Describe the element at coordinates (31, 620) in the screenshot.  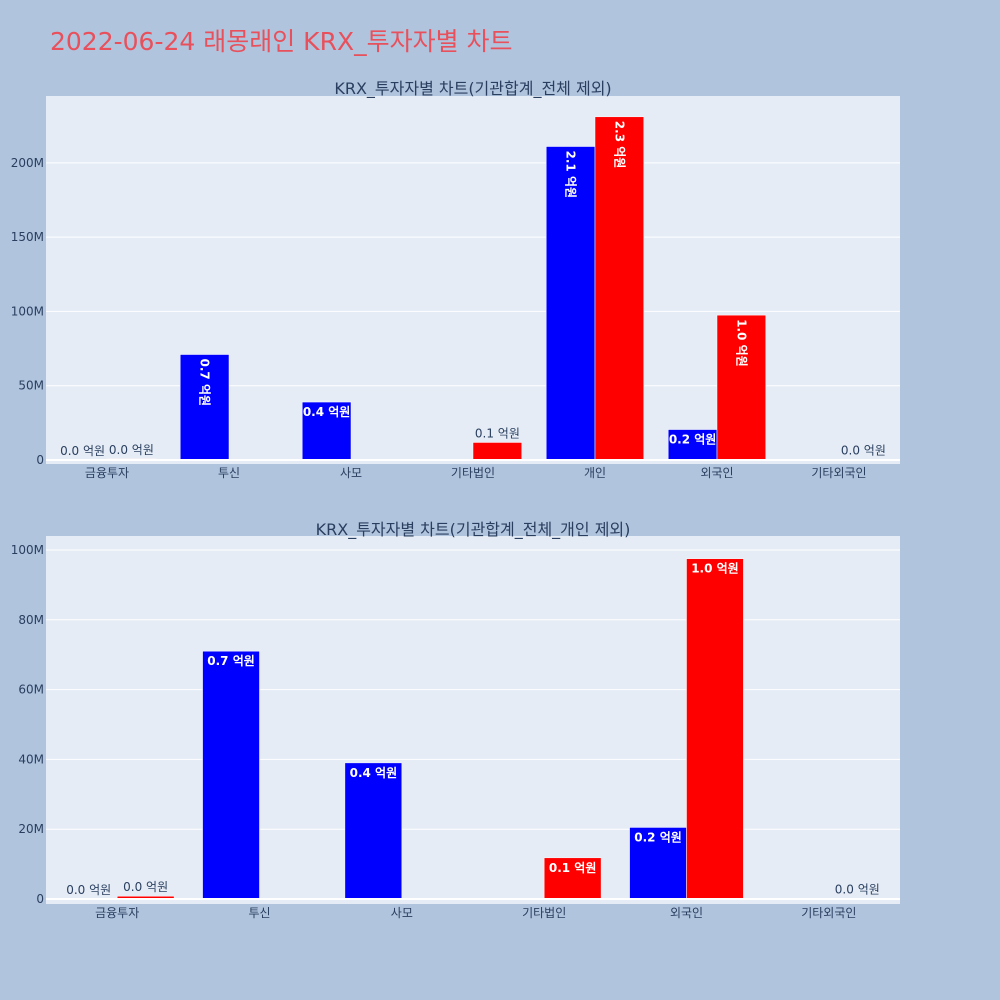
I see `y-tick-label: 80M` at that location.